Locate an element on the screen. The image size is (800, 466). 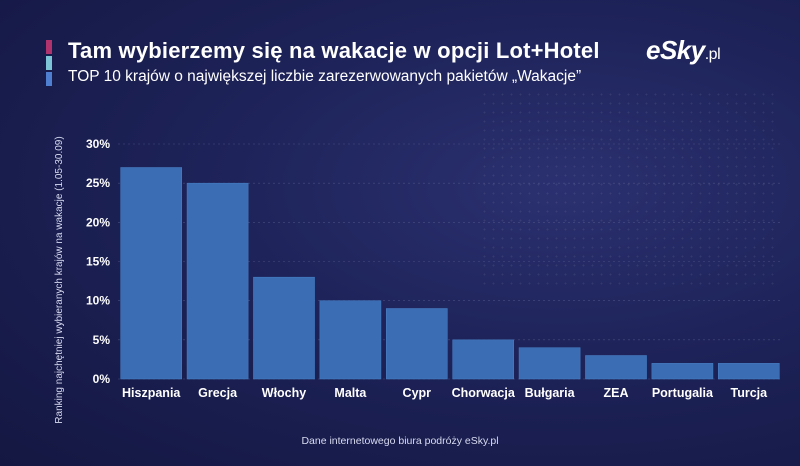
bar-cypr is located at coordinates (417, 344).